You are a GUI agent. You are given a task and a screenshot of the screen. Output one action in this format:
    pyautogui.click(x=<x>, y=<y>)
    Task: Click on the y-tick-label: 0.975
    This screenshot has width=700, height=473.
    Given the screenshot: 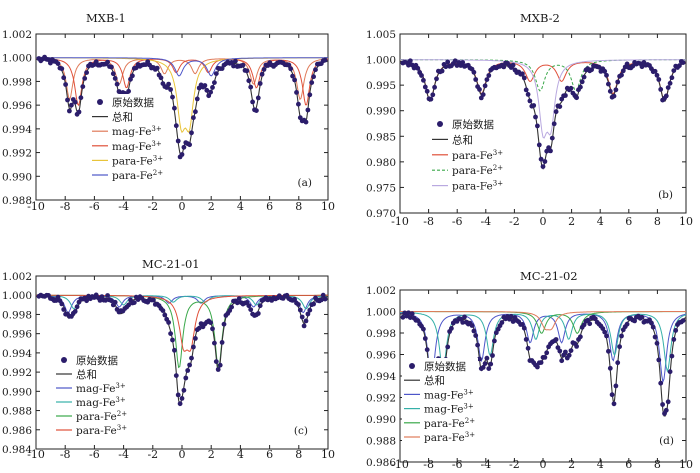 What is the action you would take?
    pyautogui.click(x=381, y=188)
    